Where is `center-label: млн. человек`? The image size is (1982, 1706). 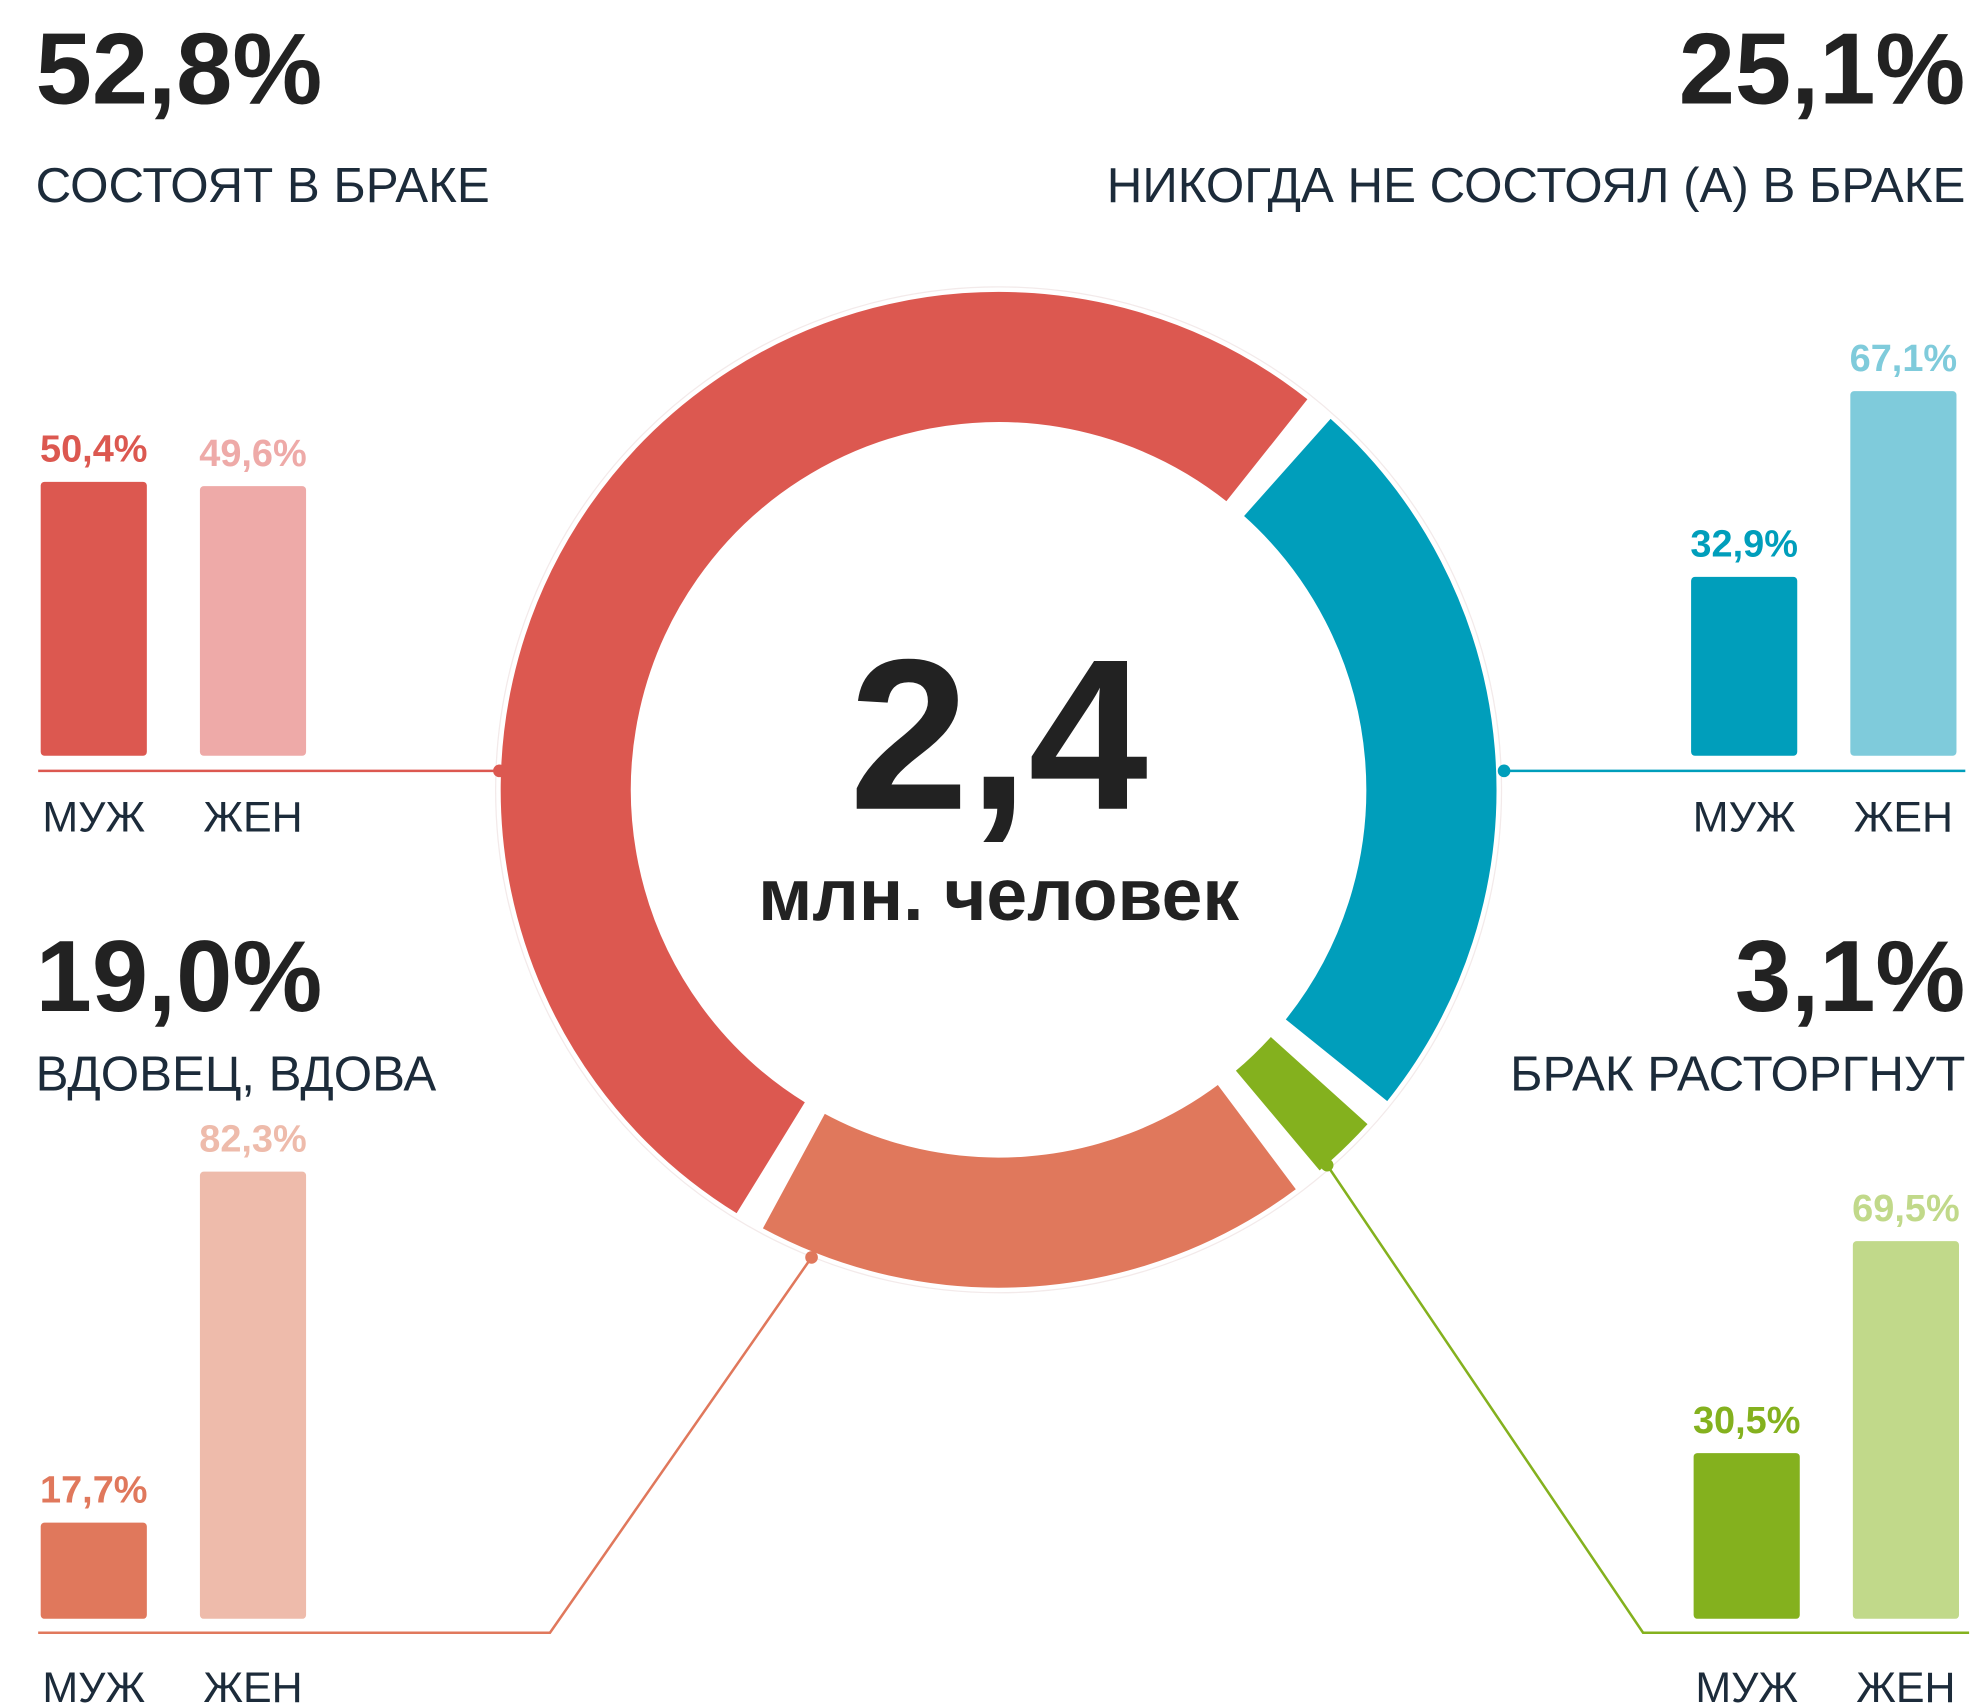
center-label: млн. человек is located at coordinates (998, 895).